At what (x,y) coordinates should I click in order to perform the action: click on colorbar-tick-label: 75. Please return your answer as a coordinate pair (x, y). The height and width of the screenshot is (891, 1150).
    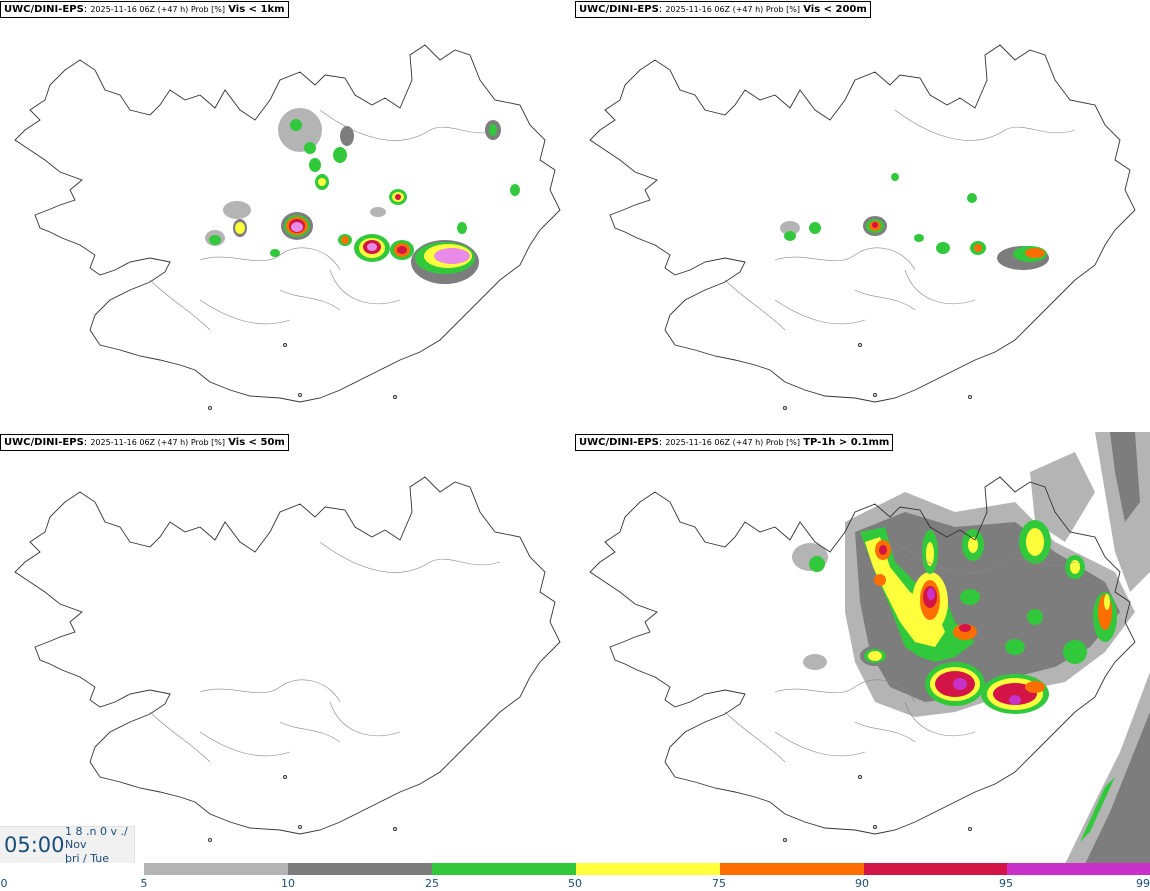
    Looking at the image, I should click on (719, 883).